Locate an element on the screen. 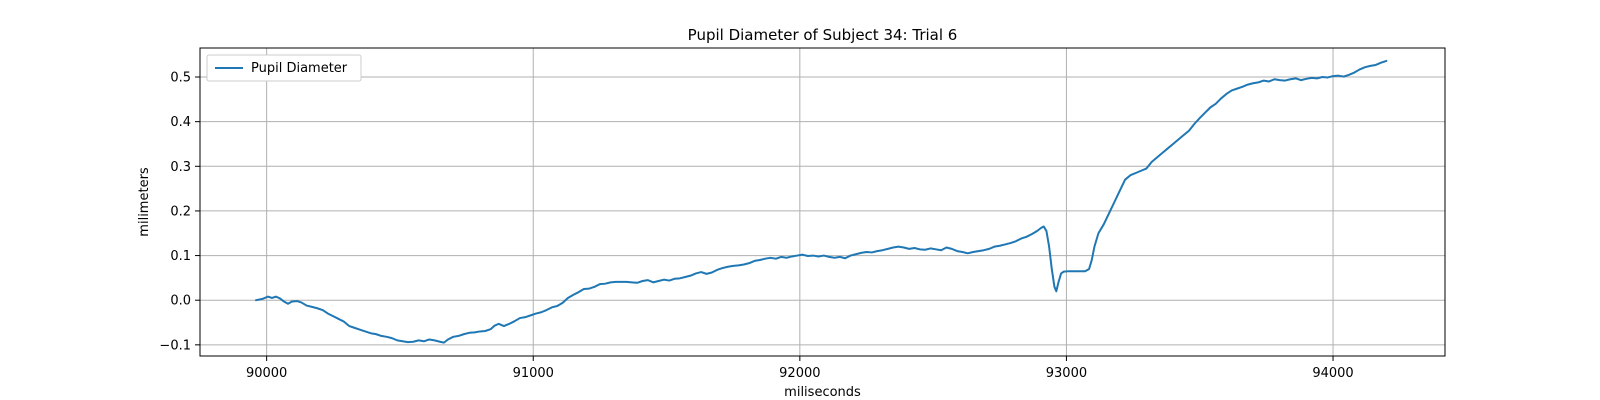 This screenshot has height=400, width=1600. x-axis: 90000 91000 92000 93000 94000 is located at coordinates (800, 368).